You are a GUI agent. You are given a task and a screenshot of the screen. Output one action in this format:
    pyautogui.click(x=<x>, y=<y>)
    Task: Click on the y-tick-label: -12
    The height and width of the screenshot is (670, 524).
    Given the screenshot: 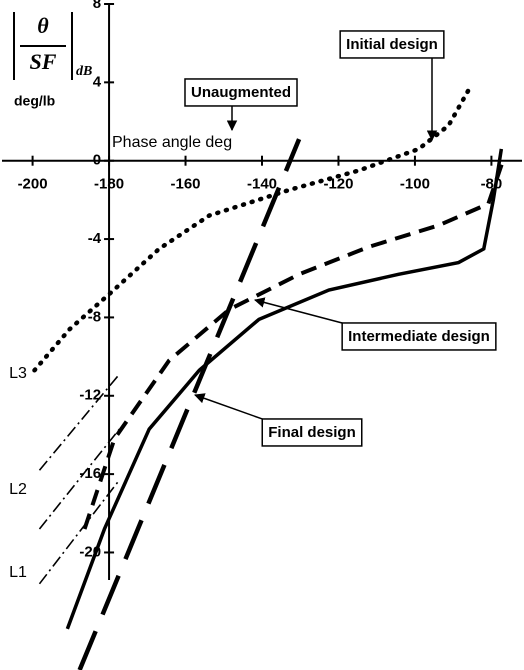 What is the action you would take?
    pyautogui.click(x=90, y=395)
    